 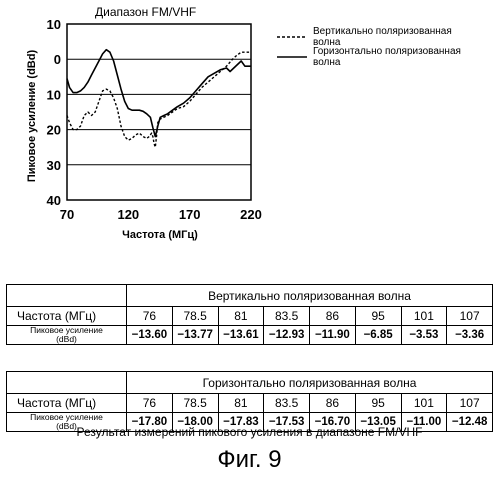 I want to click on table-title: Горизонтально поляризованная волна, so click(x=310, y=383).